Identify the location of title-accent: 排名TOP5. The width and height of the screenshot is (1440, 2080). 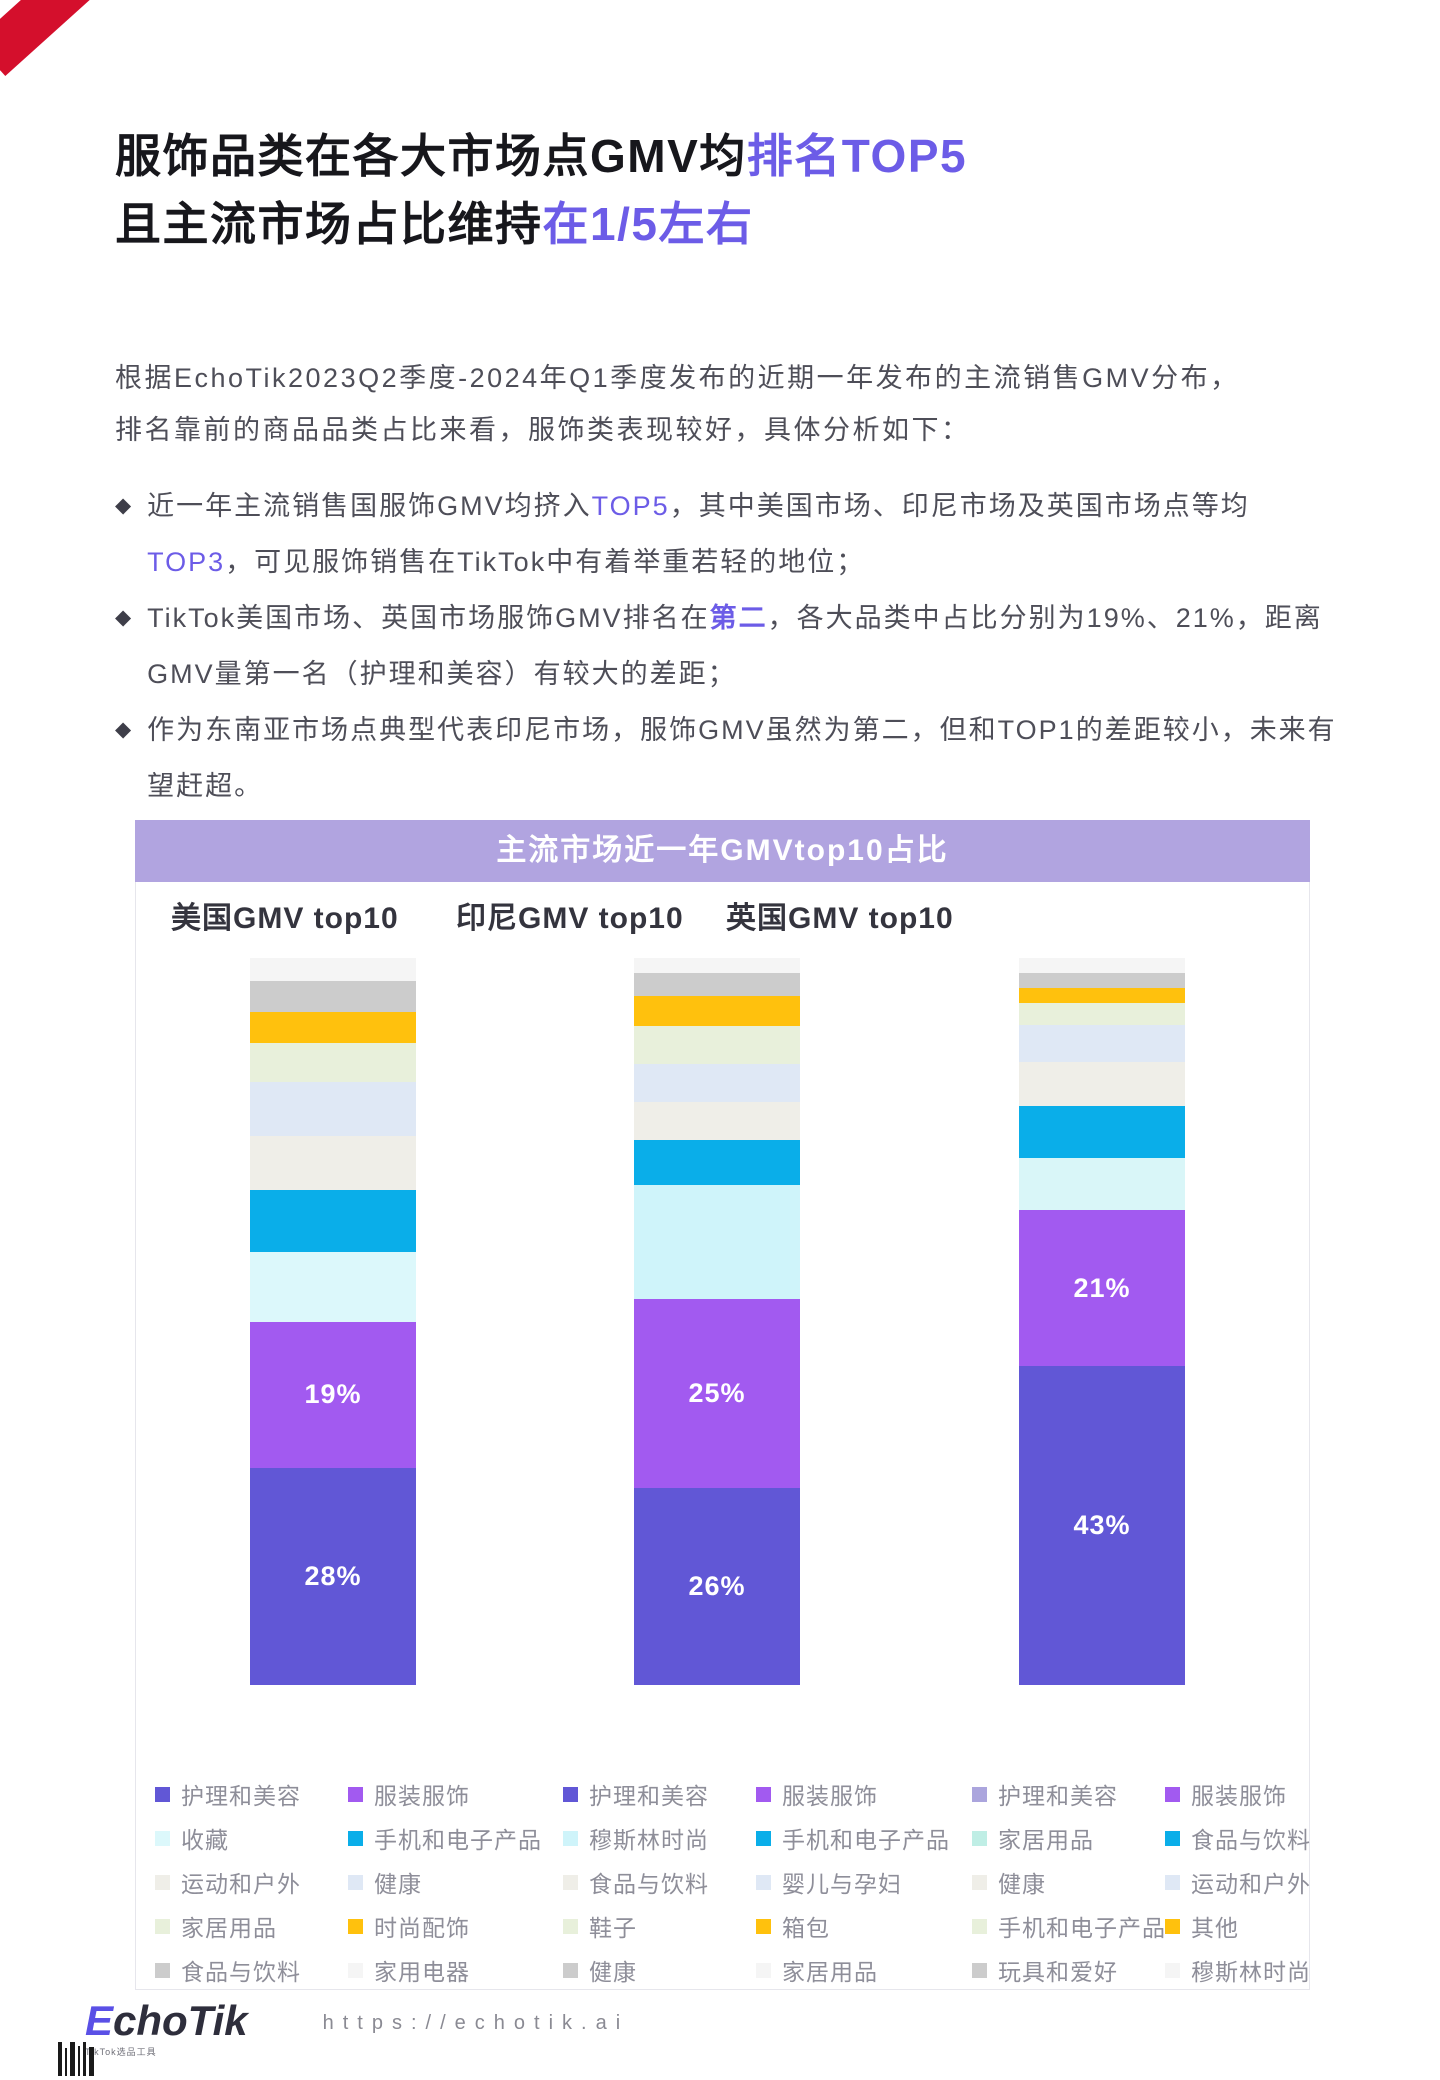
(857, 156).